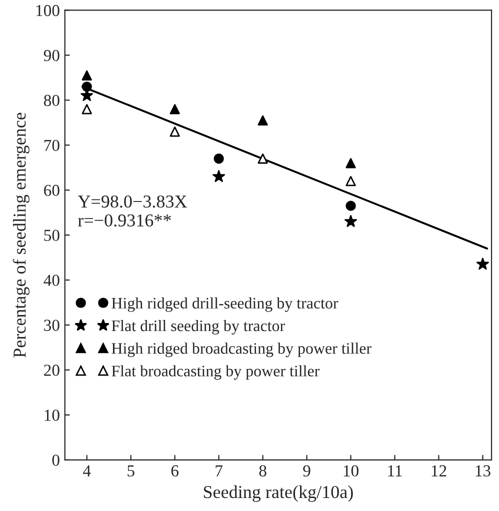  What do you see at coordinates (52, 415) in the screenshot?
I see `y-tick-label: 10` at bounding box center [52, 415].